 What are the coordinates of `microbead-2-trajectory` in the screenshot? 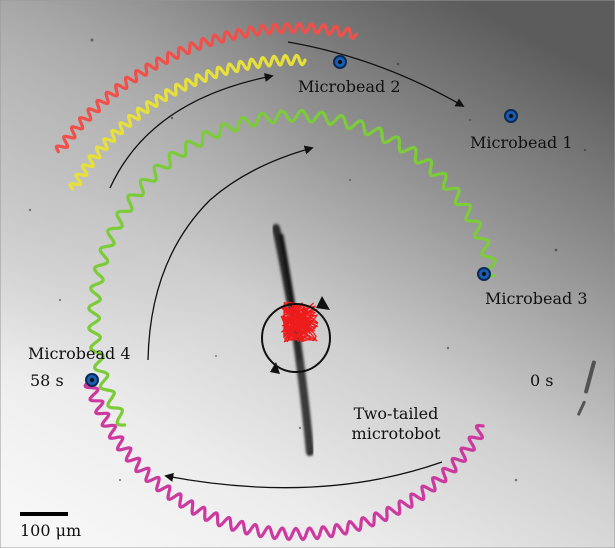 It's located at (187, 122).